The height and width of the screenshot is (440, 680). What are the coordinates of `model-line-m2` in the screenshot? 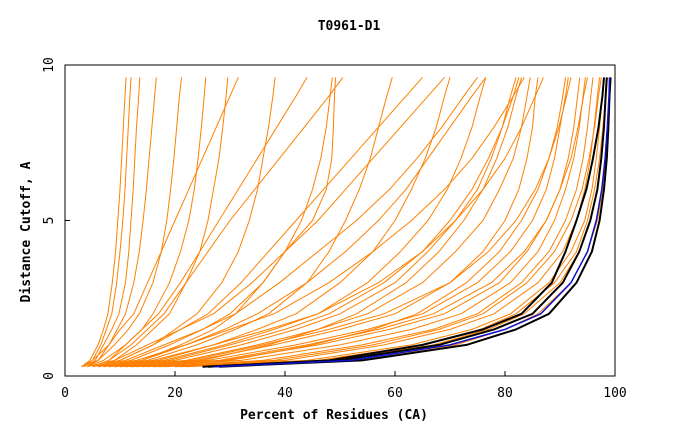 It's located at (107, 222).